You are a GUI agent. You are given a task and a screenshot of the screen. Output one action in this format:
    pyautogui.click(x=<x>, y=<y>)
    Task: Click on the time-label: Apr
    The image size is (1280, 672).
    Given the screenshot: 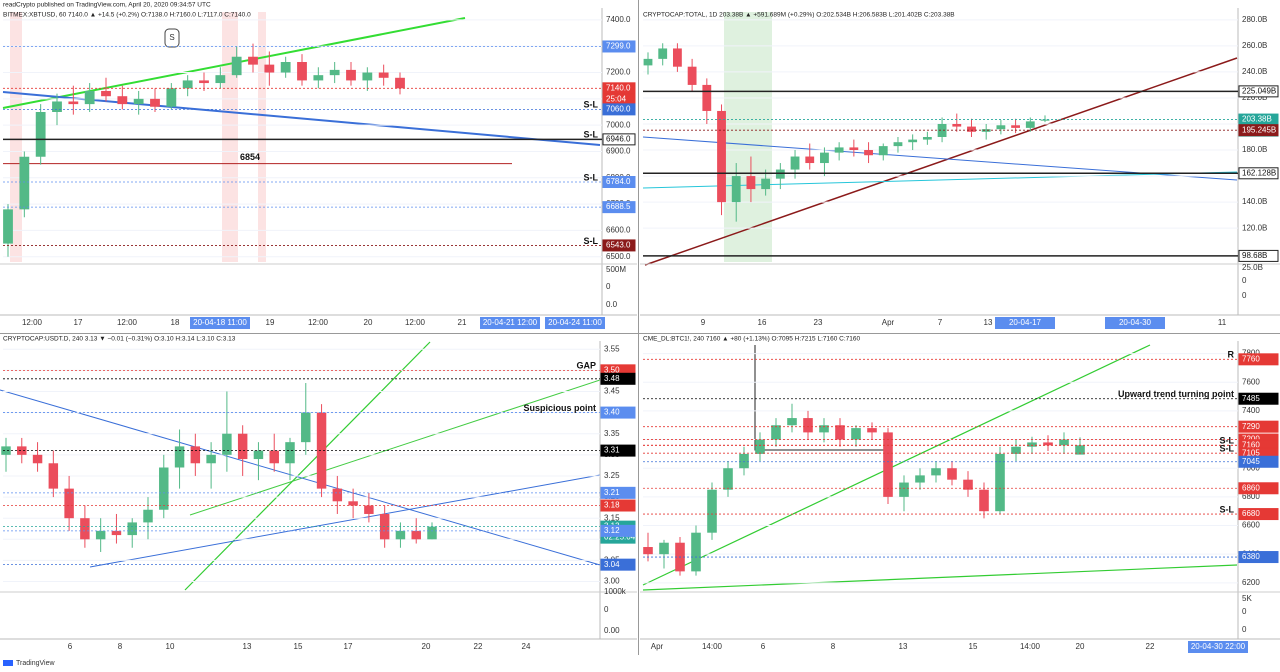 What is the action you would take?
    pyautogui.click(x=888, y=322)
    